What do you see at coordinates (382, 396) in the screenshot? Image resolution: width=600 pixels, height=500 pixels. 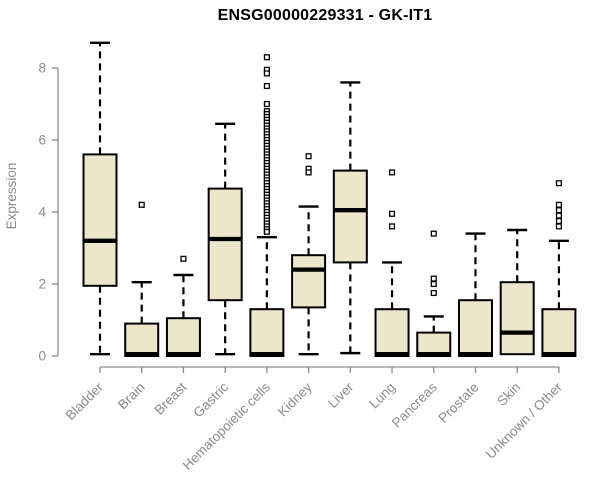 I see `x-tick-label-lung: Lung` at bounding box center [382, 396].